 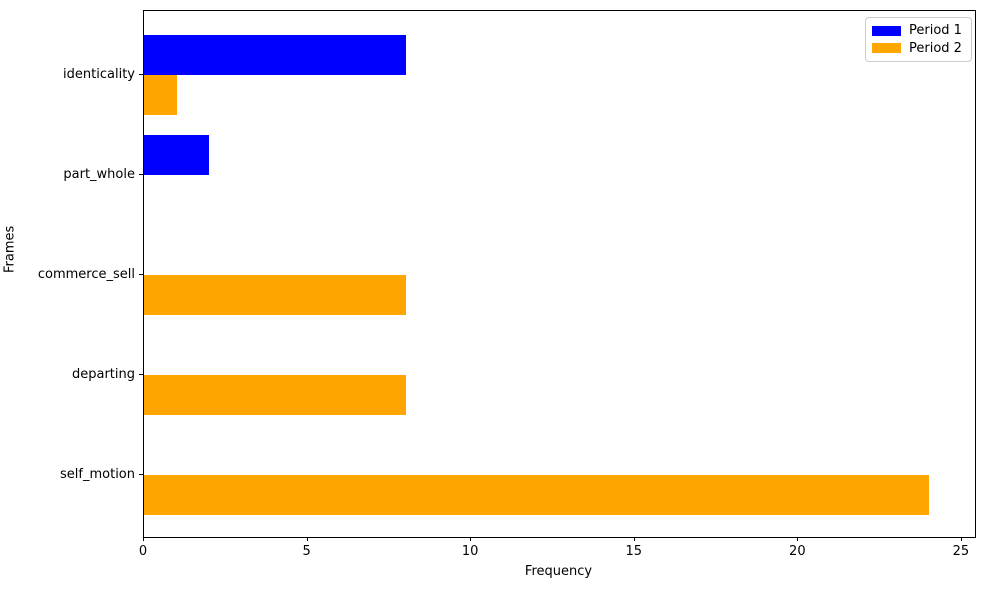 What do you see at coordinates (177, 155) in the screenshot?
I see `bar-period-1-part_whole` at bounding box center [177, 155].